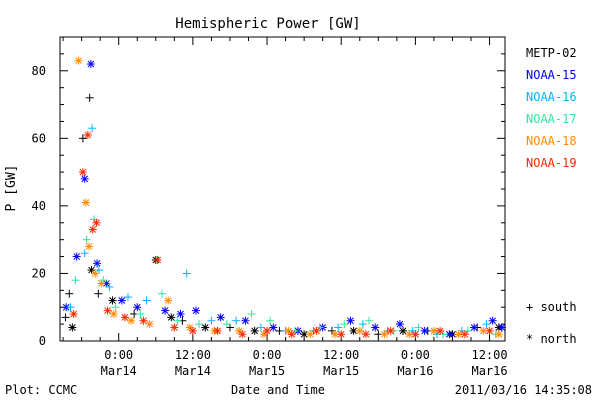  Describe the element at coordinates (39, 71) in the screenshot. I see `y-tick-label: 80` at that location.